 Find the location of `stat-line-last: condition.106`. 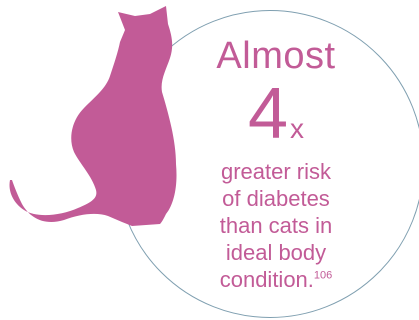

stat-line-last: condition.106 is located at coordinates (276, 279).